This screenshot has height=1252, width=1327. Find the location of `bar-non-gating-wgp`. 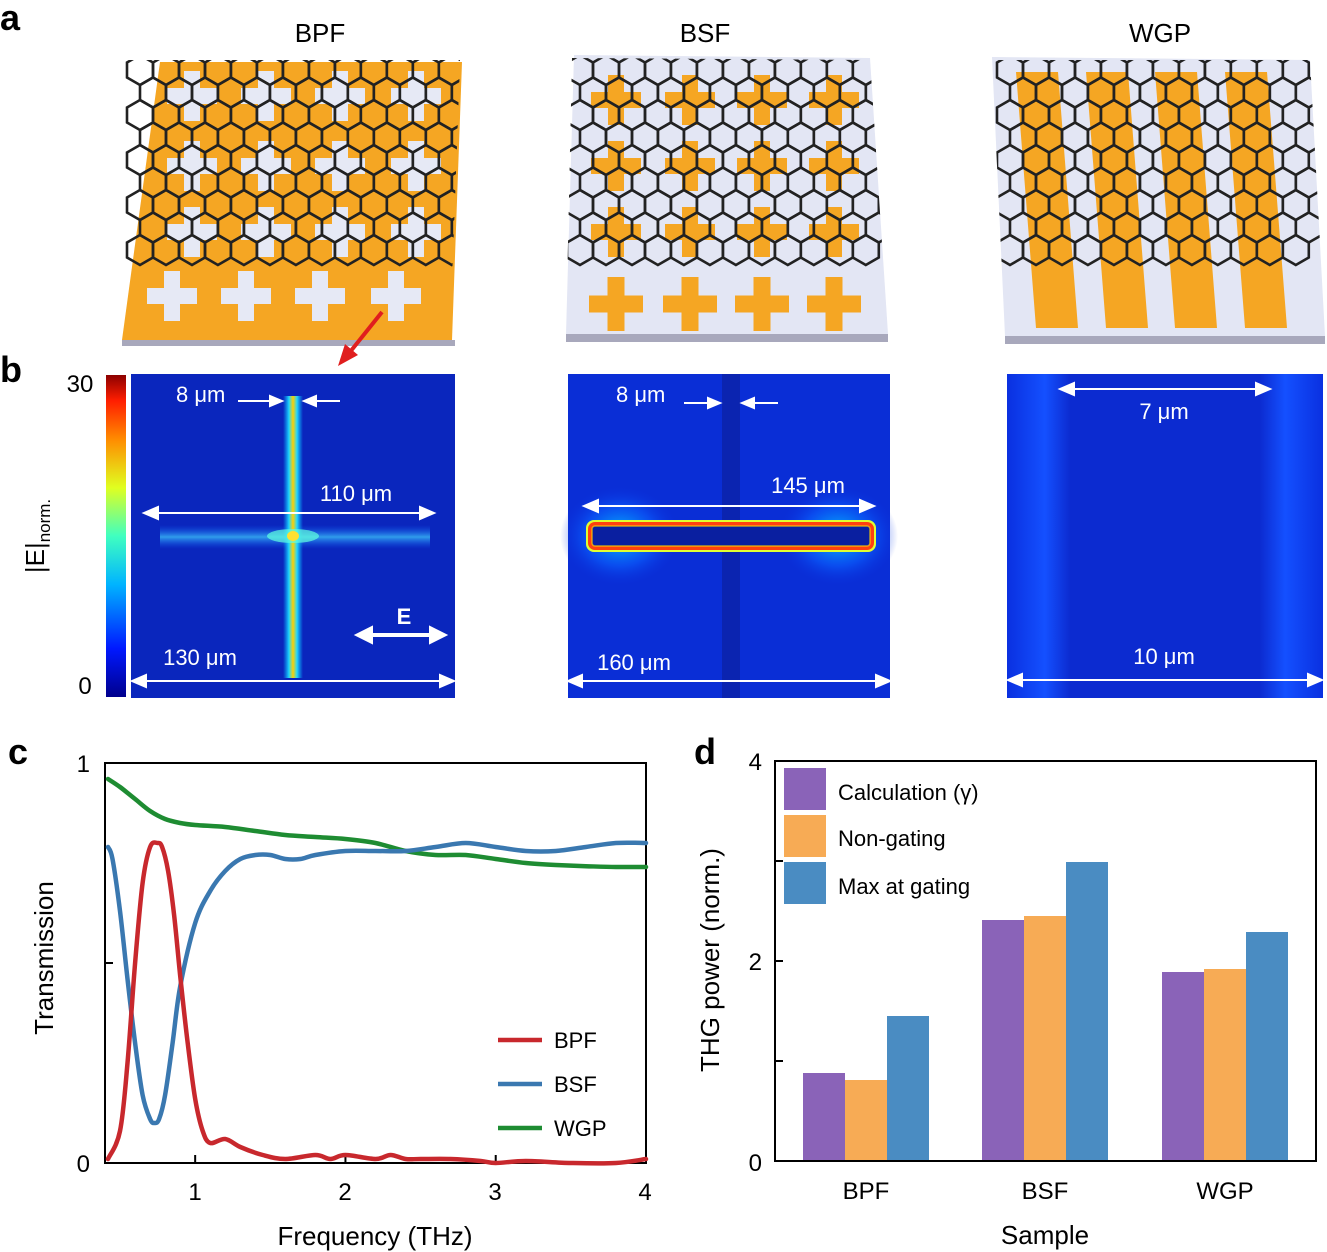

bar-non-gating-wgp is located at coordinates (1225, 1065).